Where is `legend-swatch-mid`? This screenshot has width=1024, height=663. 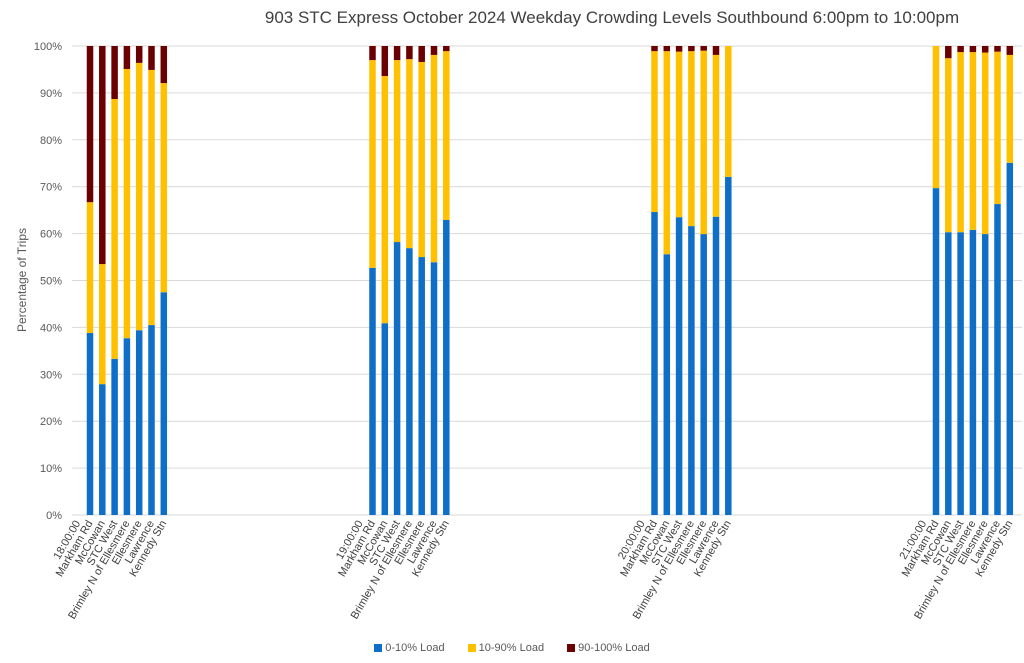
legend-swatch-mid is located at coordinates (471, 648).